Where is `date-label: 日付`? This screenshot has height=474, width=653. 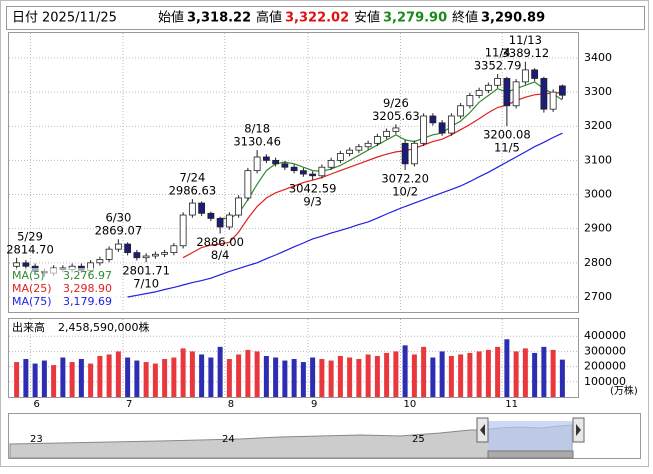 date-label: 日付 is located at coordinates (25, 18).